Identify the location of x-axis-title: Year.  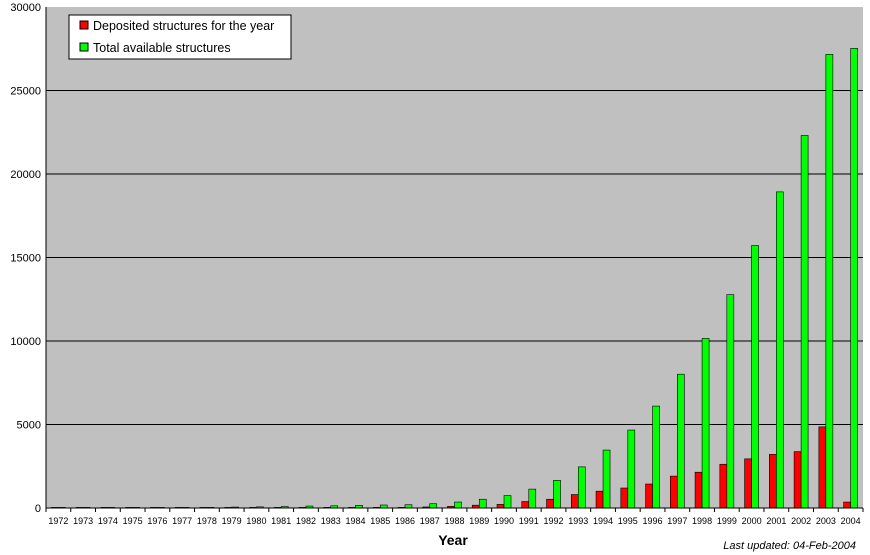
(453, 540).